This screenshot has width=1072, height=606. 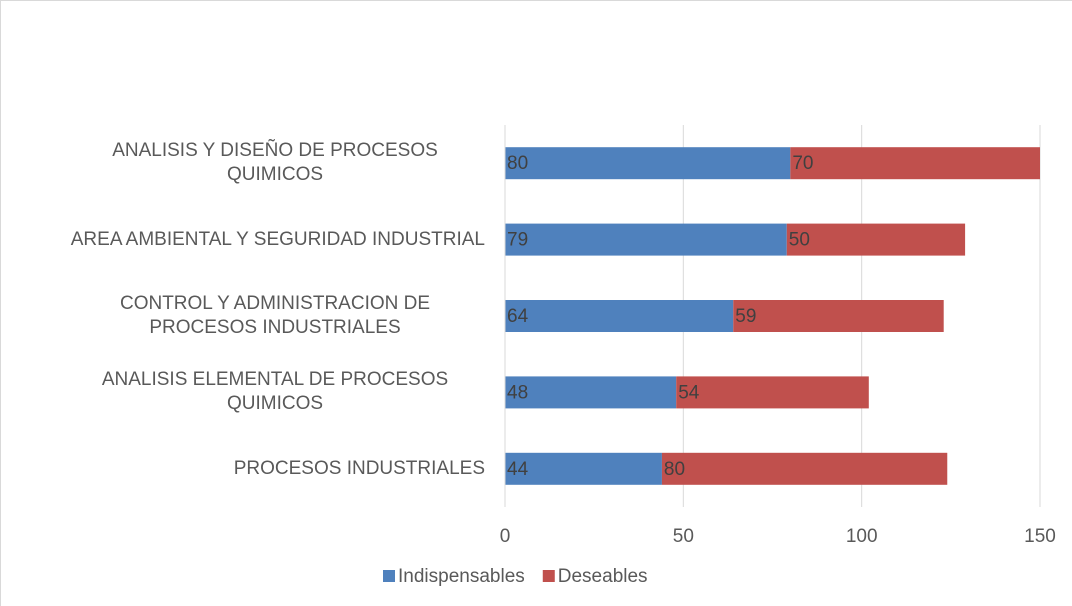 I want to click on data-label: 64, so click(x=518, y=316).